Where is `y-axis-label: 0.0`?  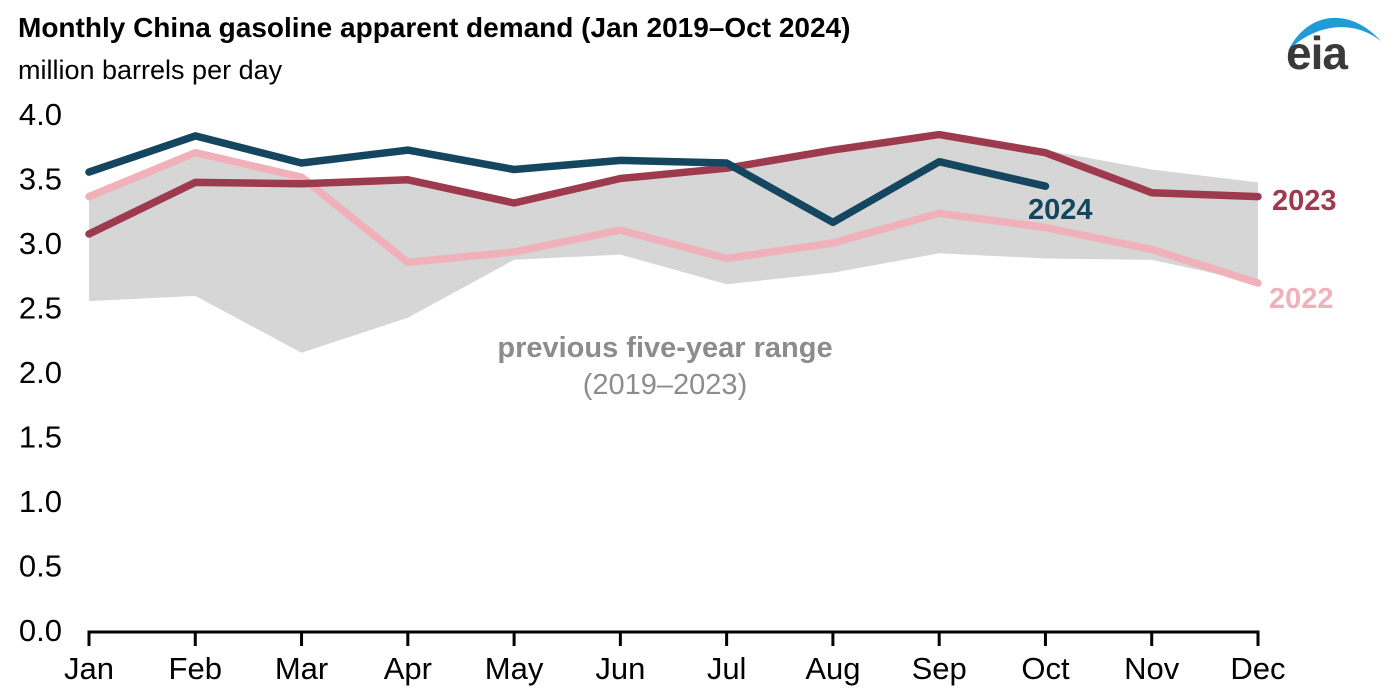
y-axis-label: 0.0 is located at coordinates (40, 630).